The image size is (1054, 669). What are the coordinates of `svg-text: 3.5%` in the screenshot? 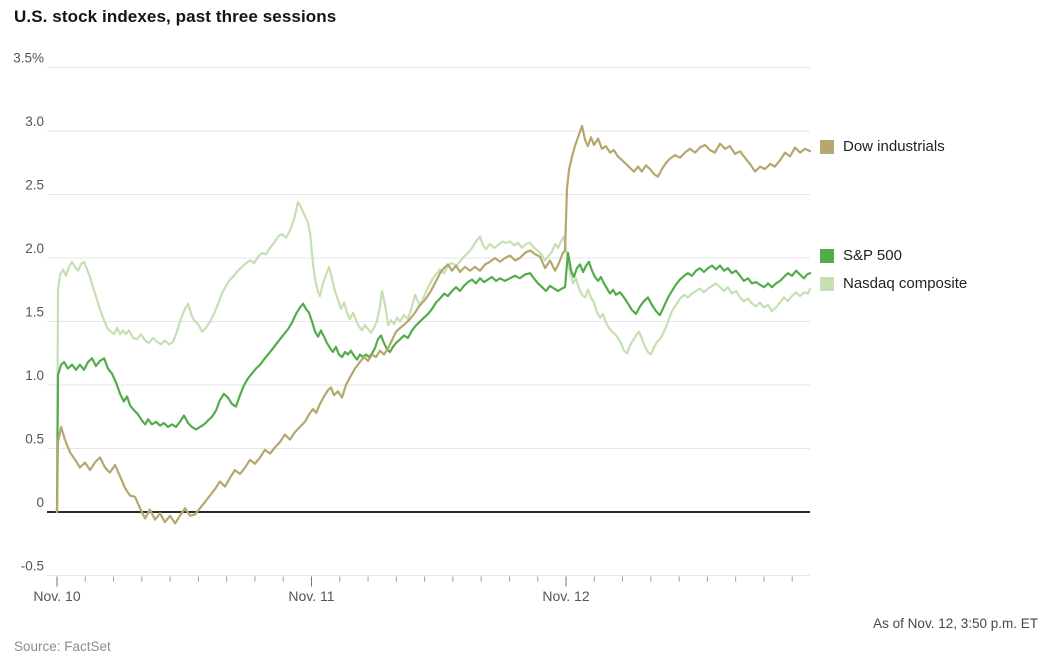 It's located at (28, 58).